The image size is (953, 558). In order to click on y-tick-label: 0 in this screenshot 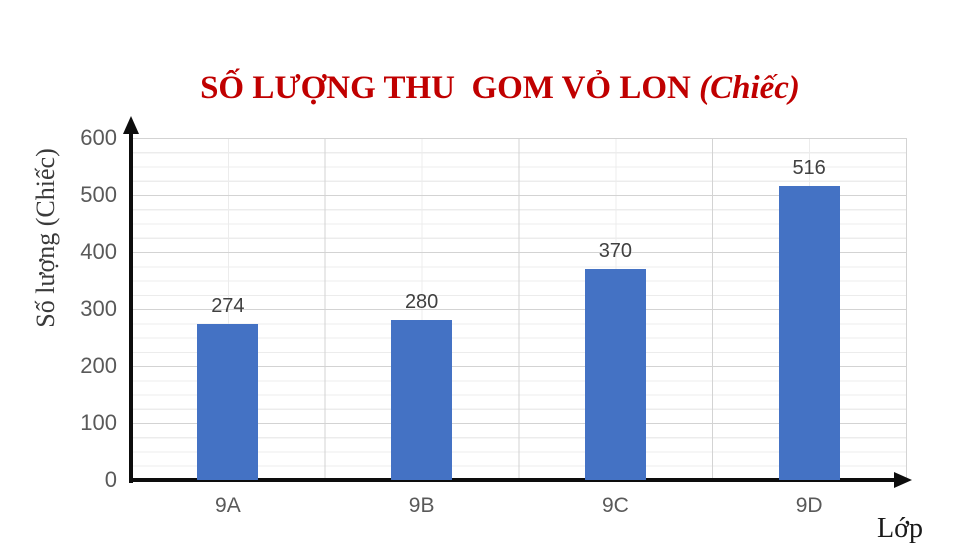, I will do `click(110, 479)`.